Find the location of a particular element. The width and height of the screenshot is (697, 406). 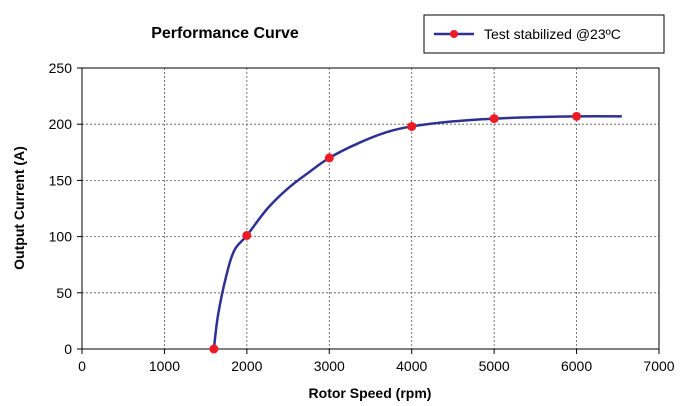

legend-marker-swatch is located at coordinates (454, 34).